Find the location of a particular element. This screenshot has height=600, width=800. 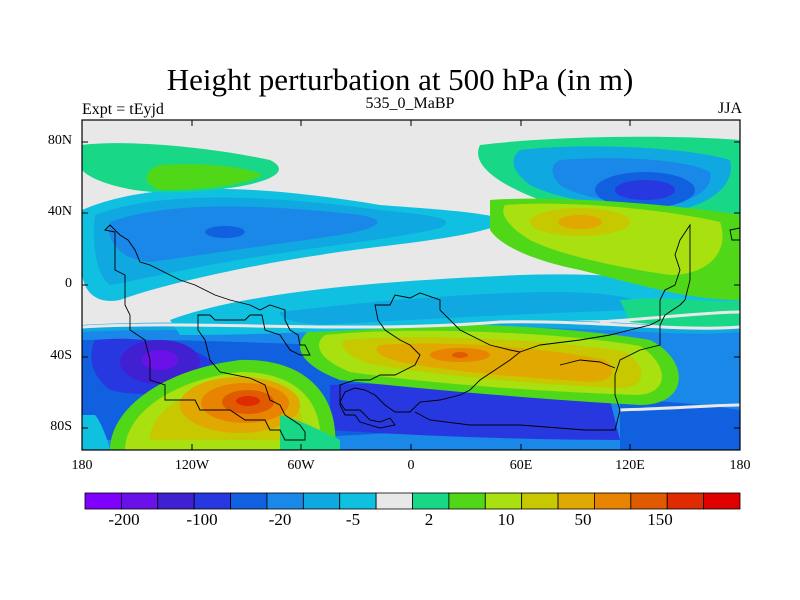

x-tick-label: 60W is located at coordinates (301, 465).